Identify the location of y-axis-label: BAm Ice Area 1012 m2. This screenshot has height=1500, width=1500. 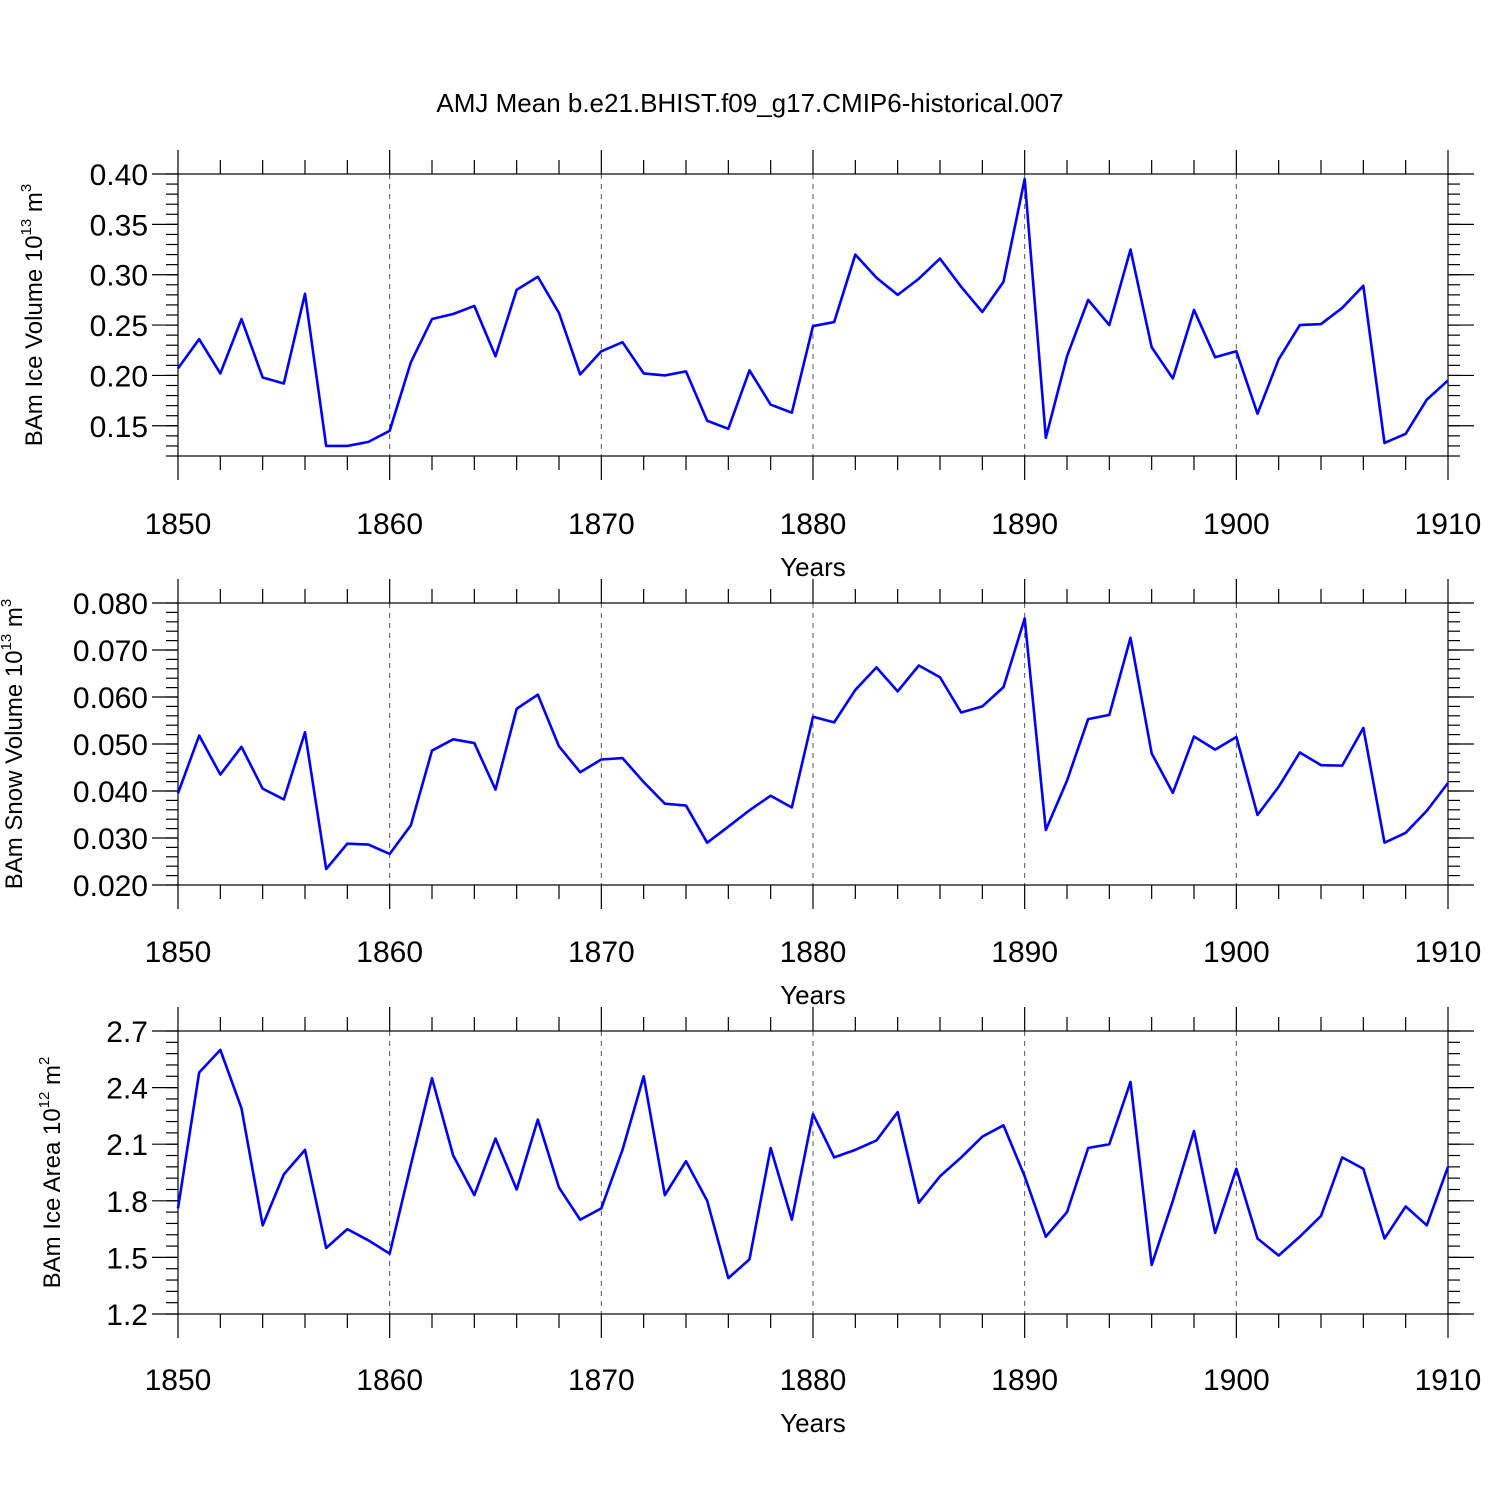
(51, 1173).